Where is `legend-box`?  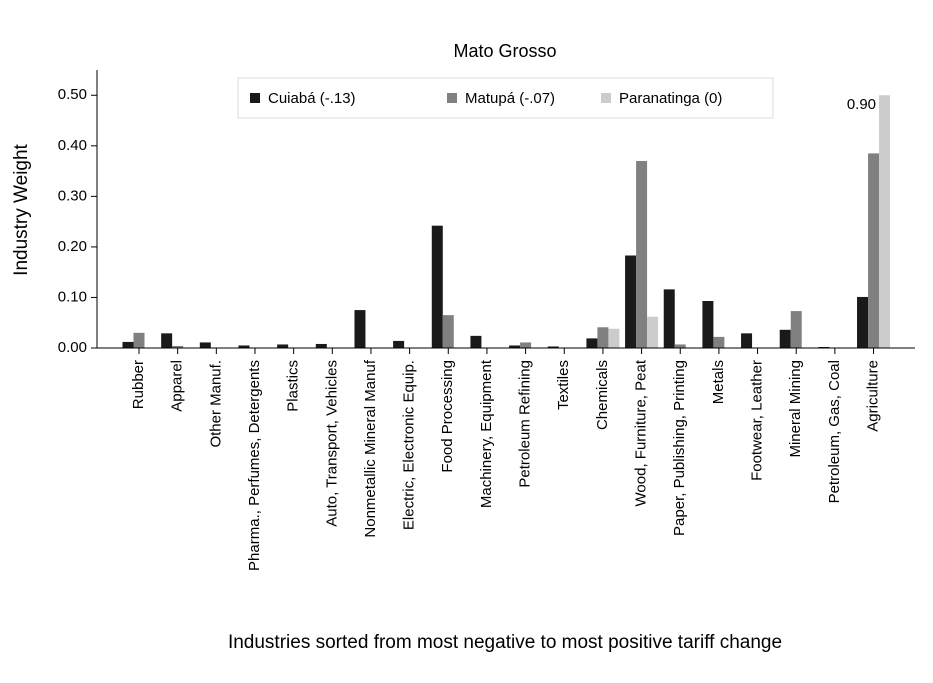 legend-box is located at coordinates (505, 98).